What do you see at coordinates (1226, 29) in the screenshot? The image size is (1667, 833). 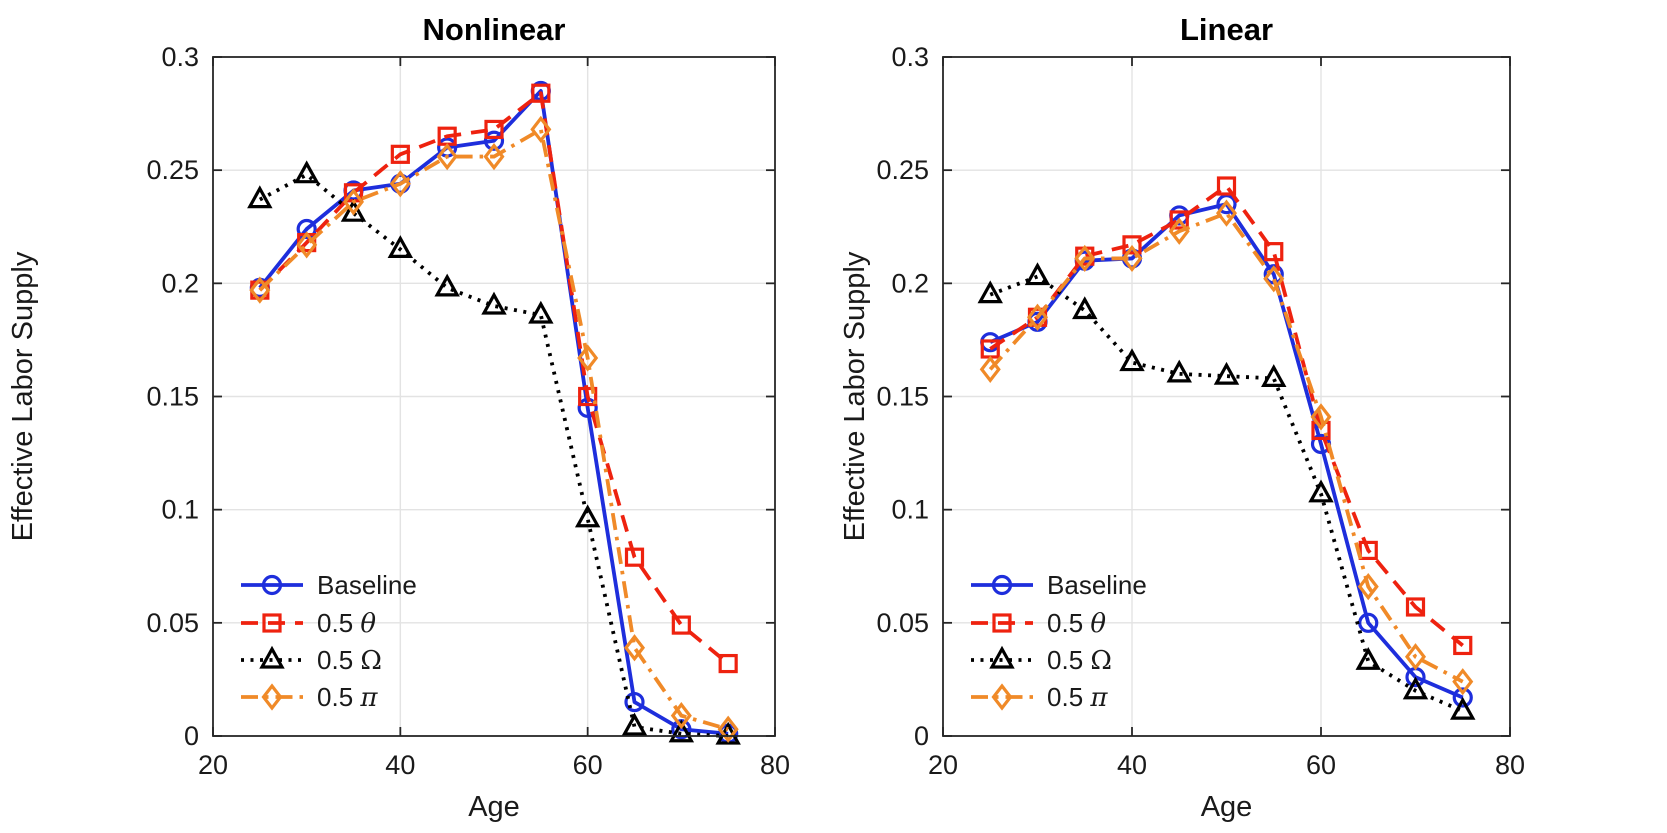 I see `chart-title: Linear` at bounding box center [1226, 29].